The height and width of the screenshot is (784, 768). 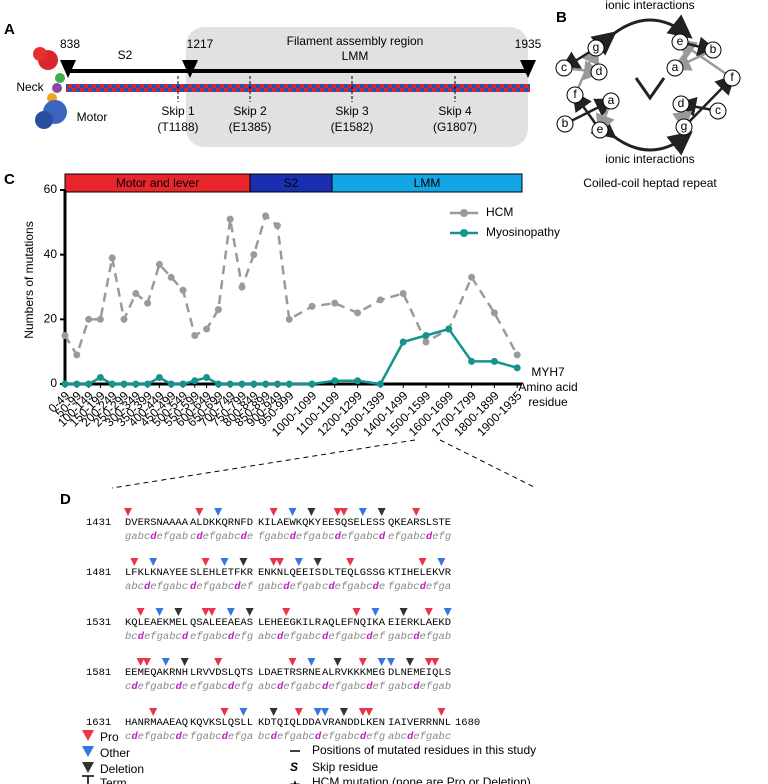 What do you see at coordinates (291, 183) in the screenshot?
I see `domain-label: S2` at bounding box center [291, 183].